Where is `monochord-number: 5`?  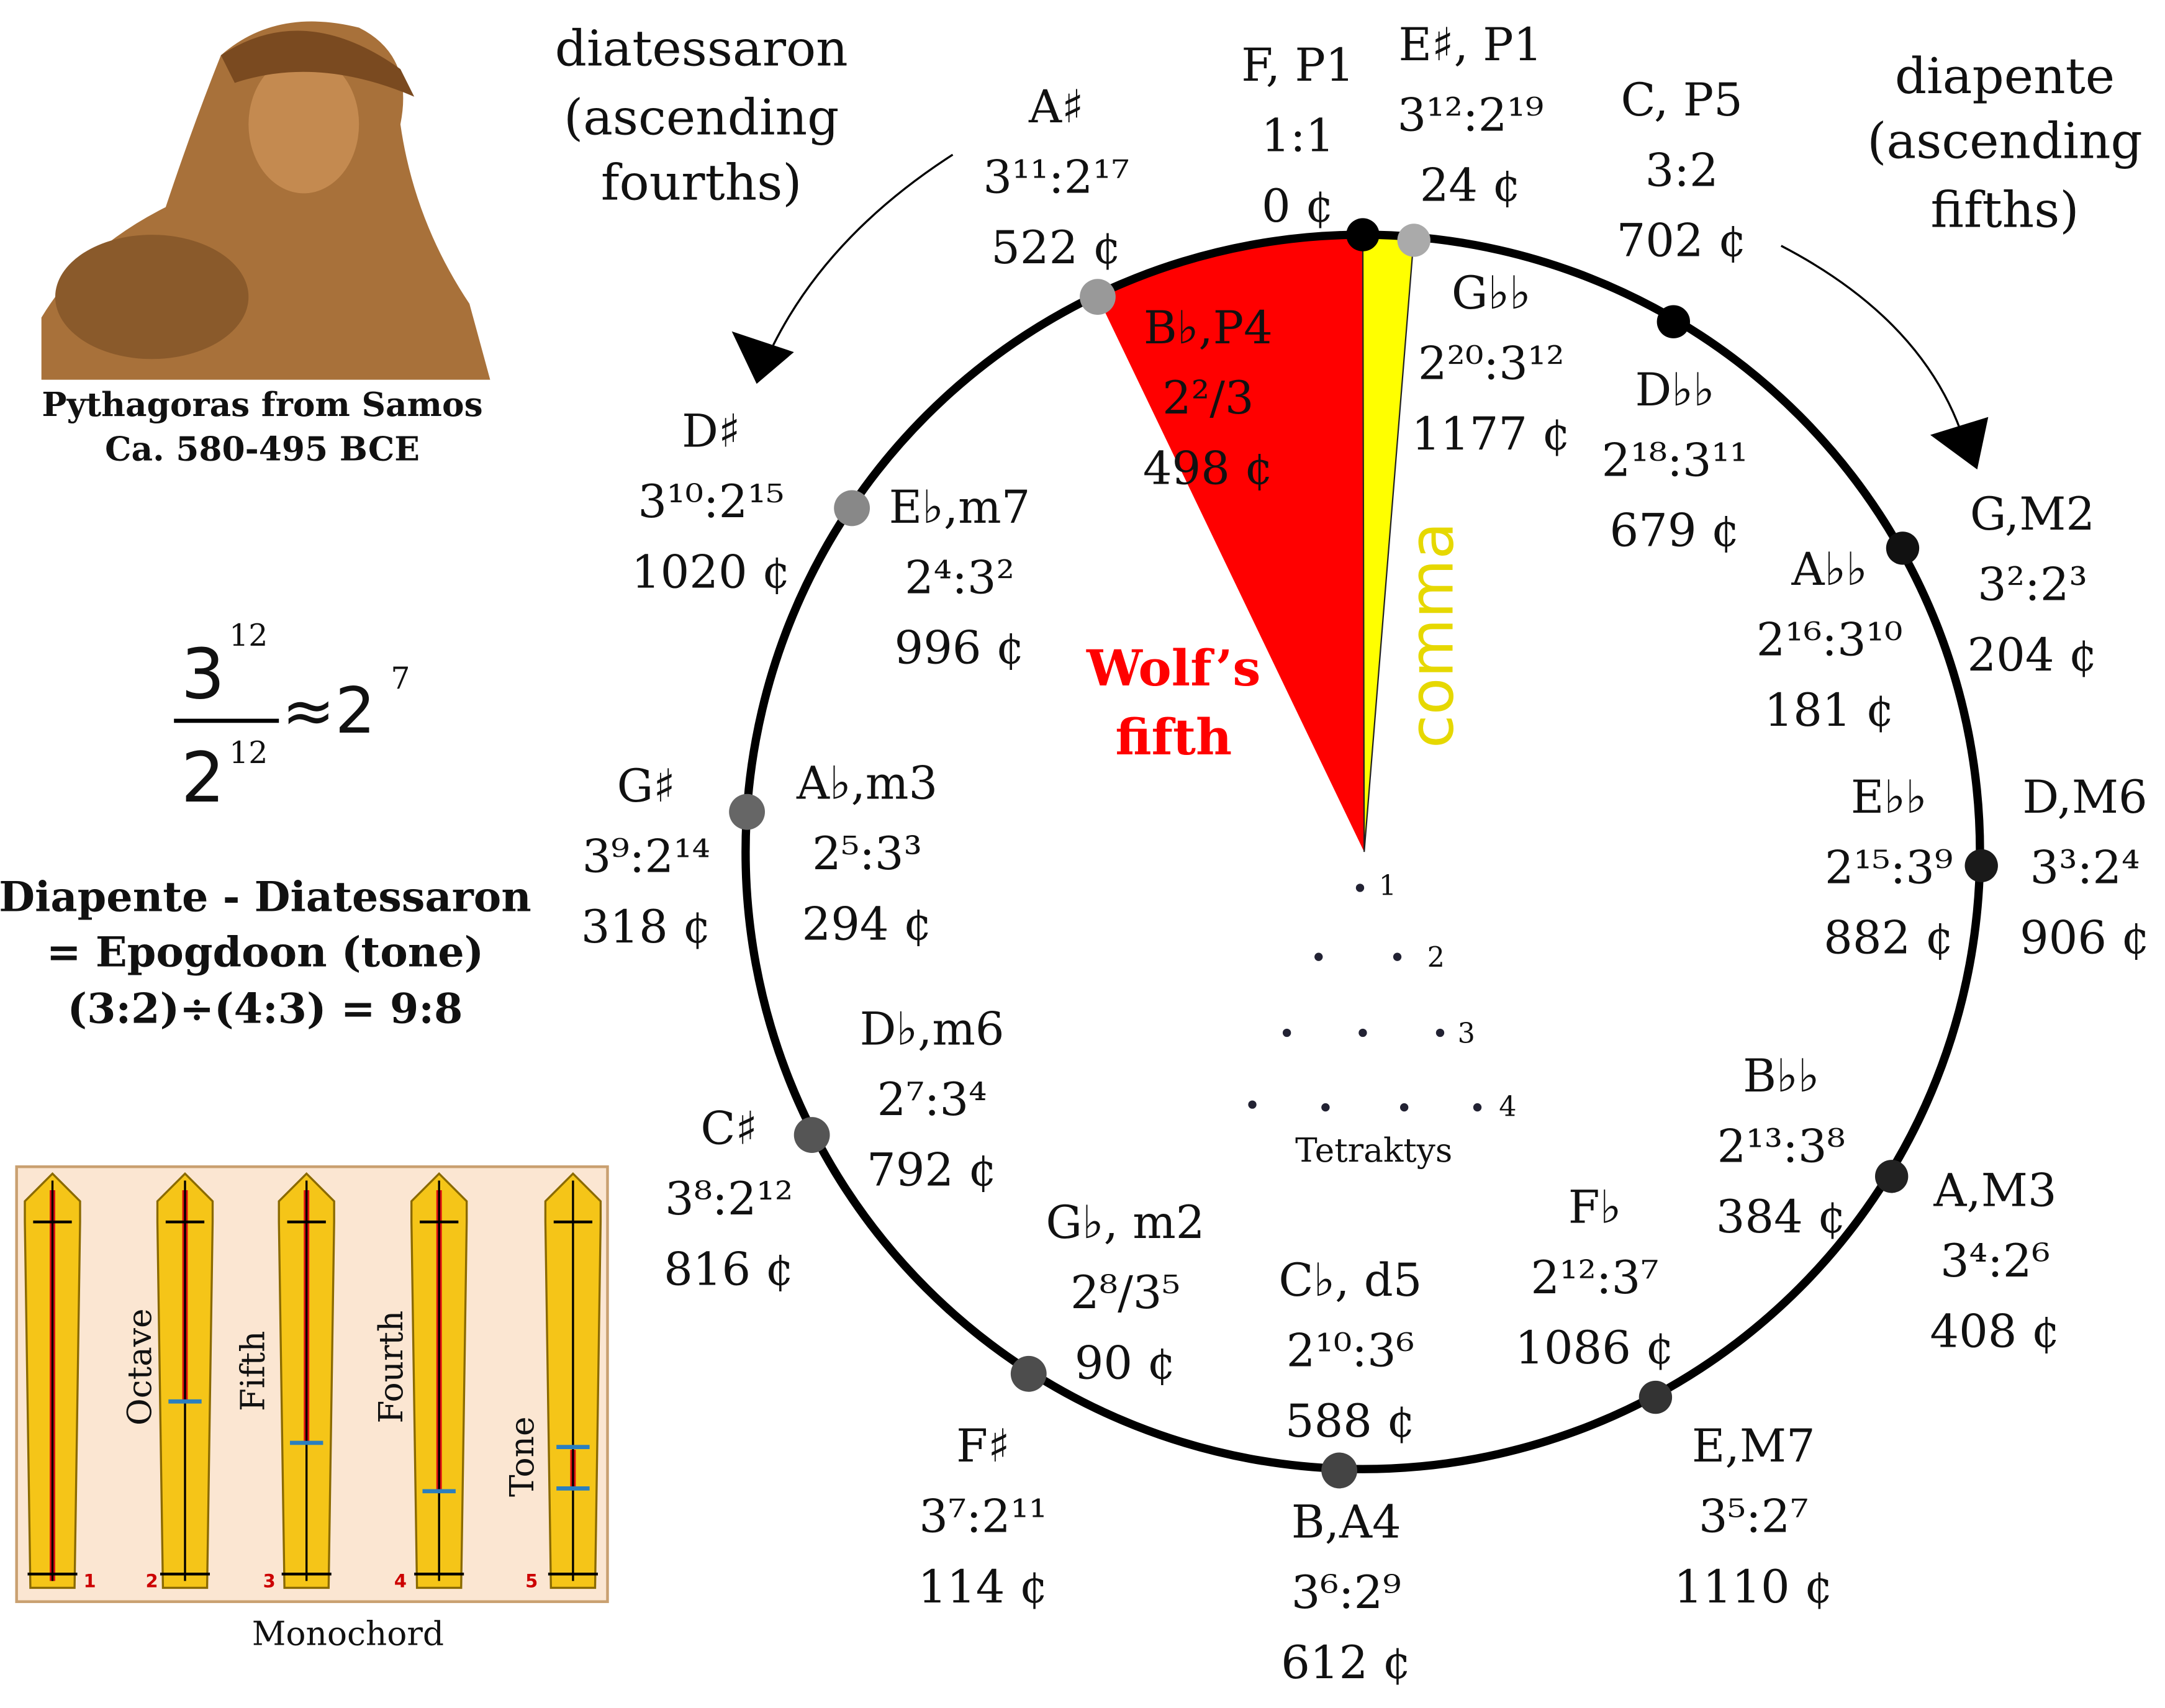
monochord-number: 5 is located at coordinates (531, 1581).